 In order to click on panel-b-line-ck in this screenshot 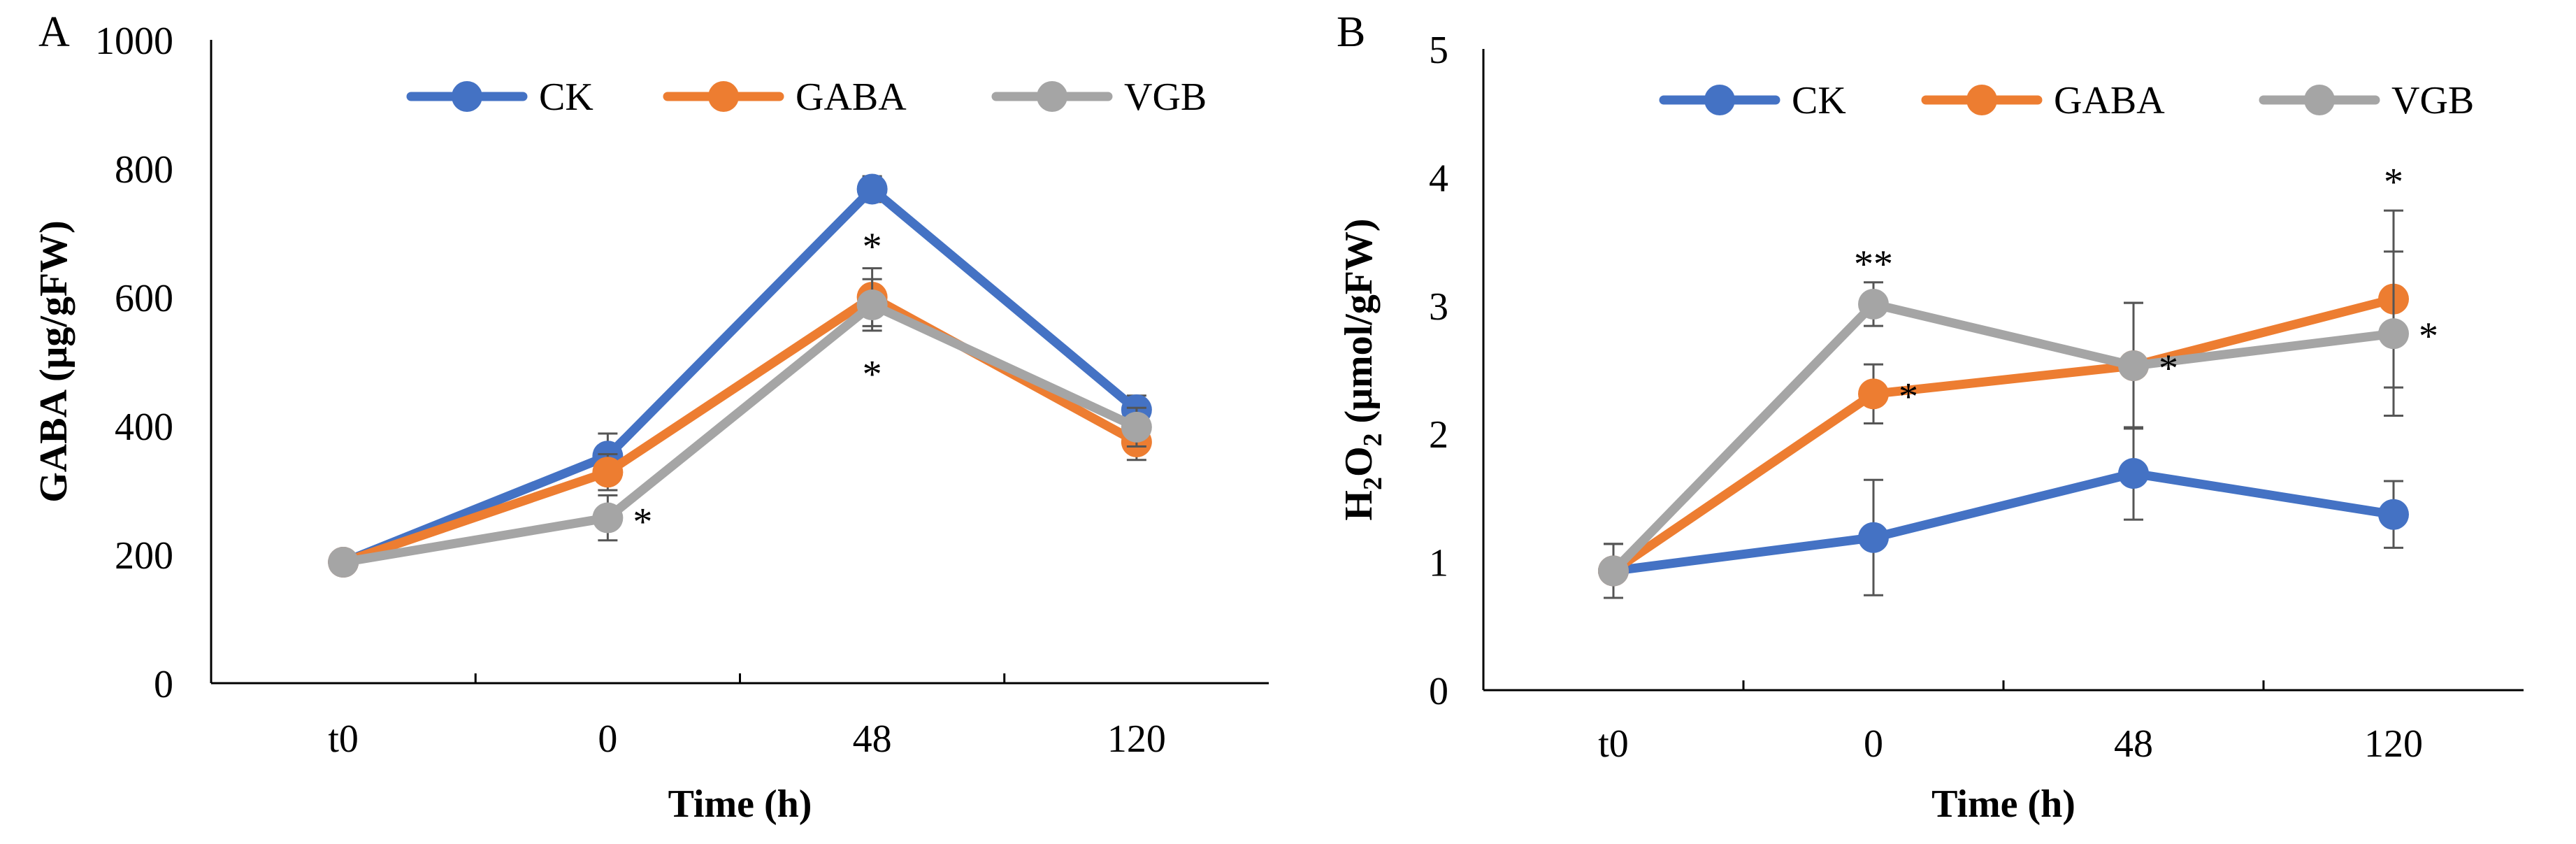, I will do `click(2003, 522)`.